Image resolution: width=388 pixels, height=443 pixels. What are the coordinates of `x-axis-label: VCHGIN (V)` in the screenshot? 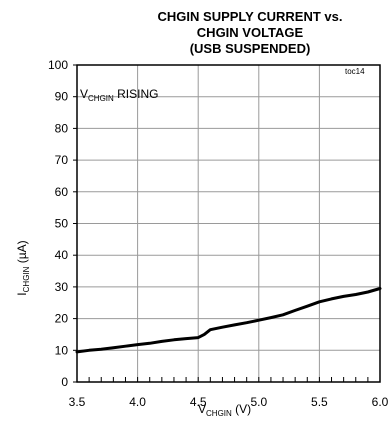 It's located at (224, 410).